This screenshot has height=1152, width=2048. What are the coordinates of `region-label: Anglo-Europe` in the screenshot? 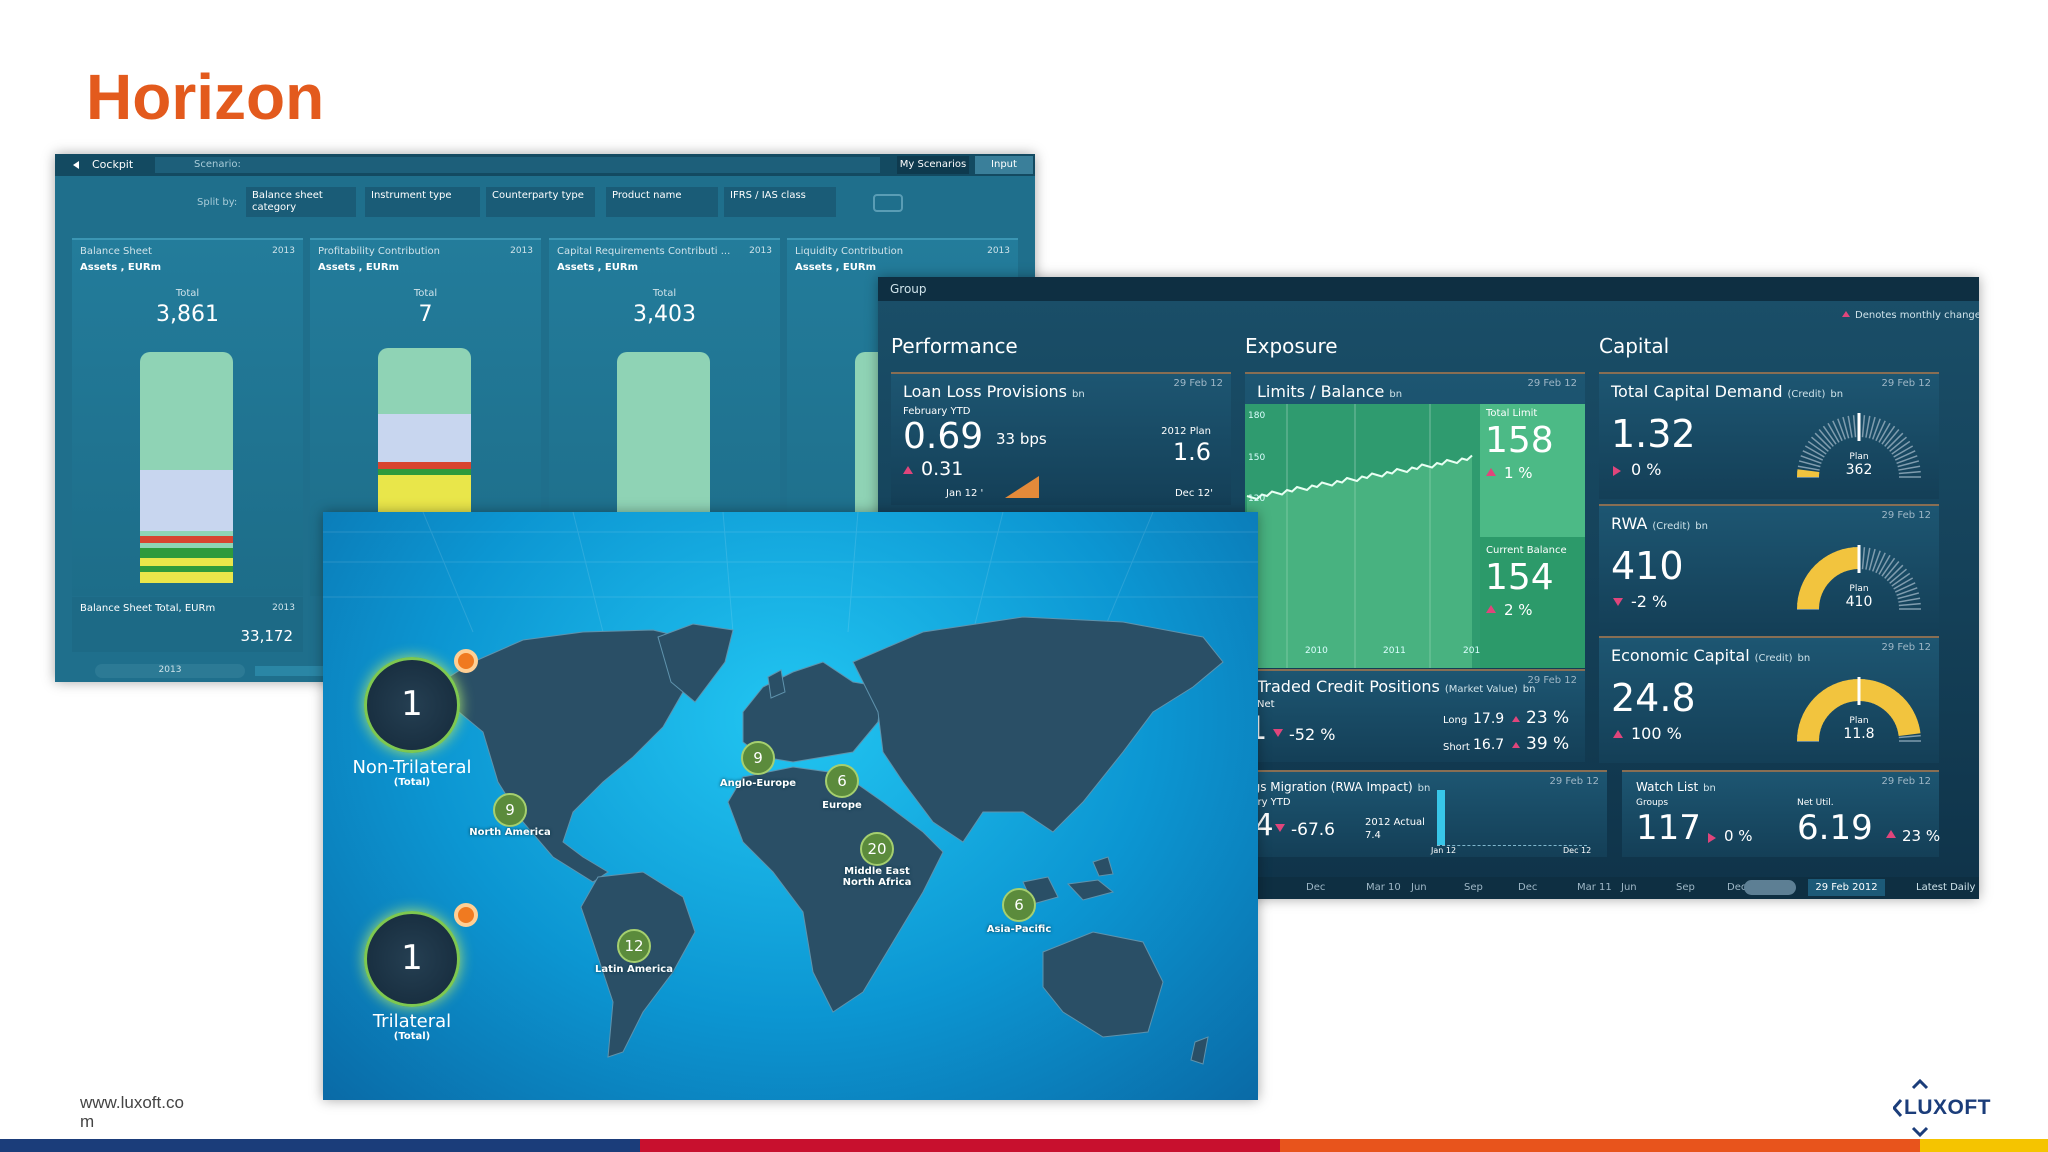 It's located at (758, 783).